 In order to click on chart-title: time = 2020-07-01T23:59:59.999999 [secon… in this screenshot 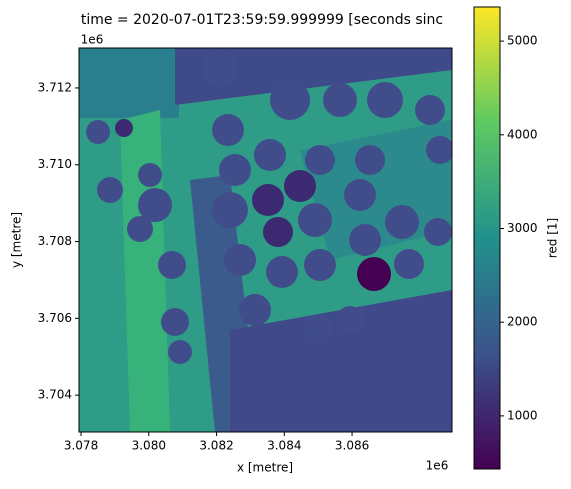, I will do `click(262, 20)`.